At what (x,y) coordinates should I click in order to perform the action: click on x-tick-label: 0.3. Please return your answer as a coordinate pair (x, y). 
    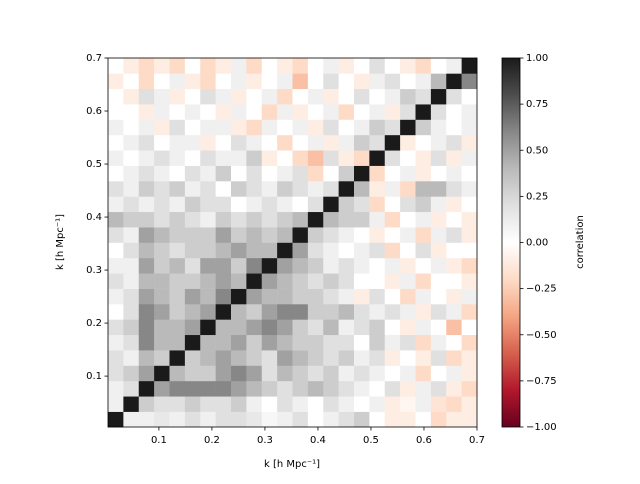
    Looking at the image, I should click on (265, 440).